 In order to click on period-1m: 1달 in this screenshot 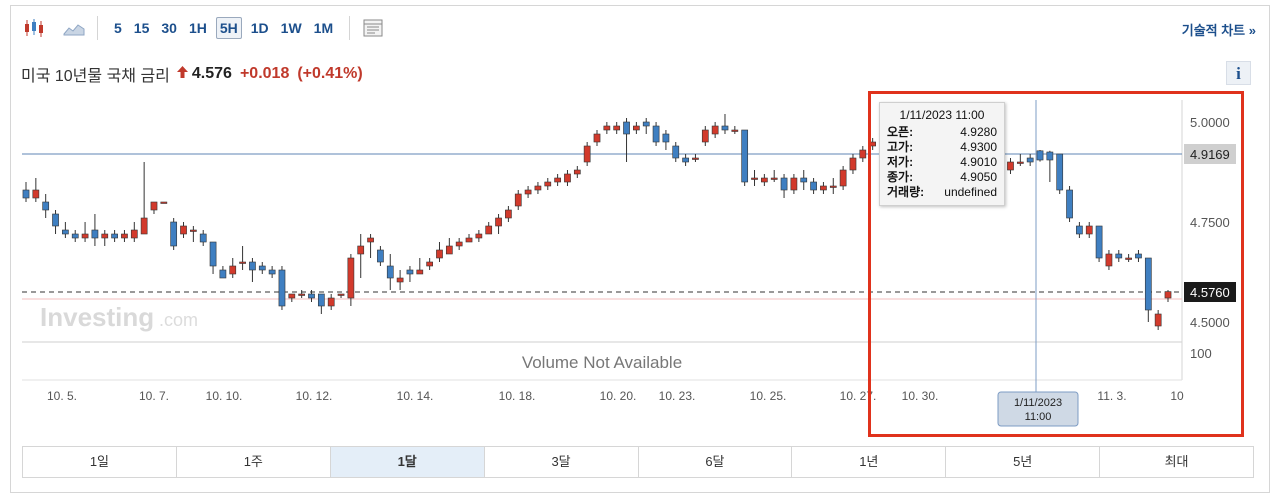, I will do `click(407, 462)`.